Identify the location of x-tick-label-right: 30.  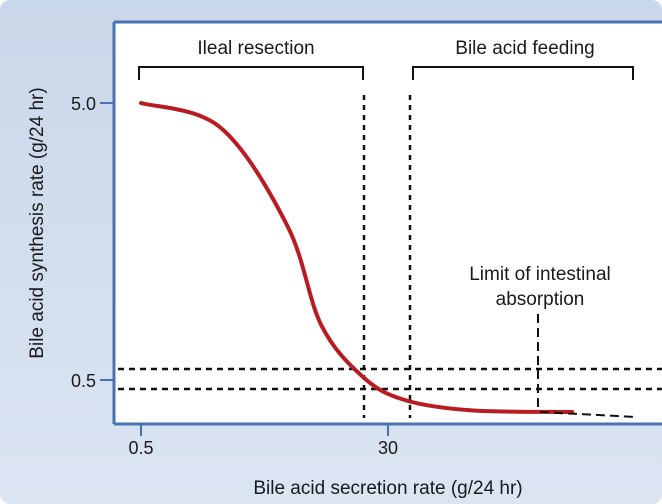
(388, 448).